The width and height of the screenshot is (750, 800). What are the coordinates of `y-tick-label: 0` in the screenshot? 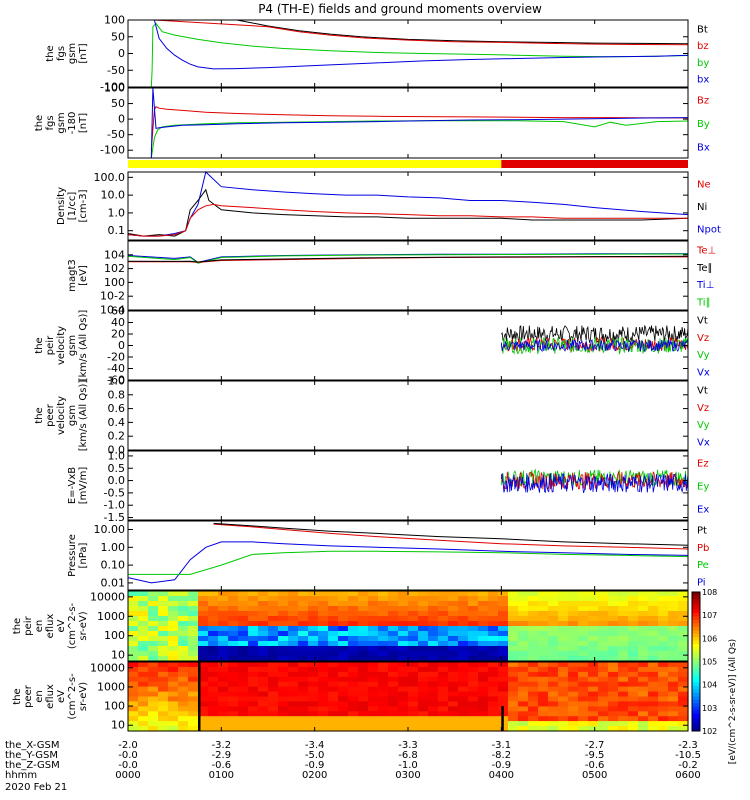 It's located at (121, 119).